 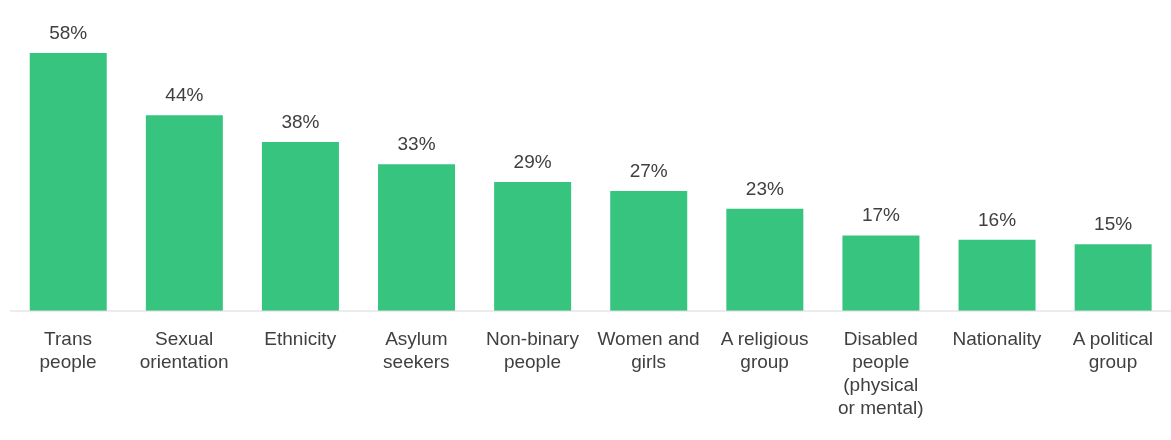 What do you see at coordinates (300, 121) in the screenshot?
I see `data-label: 38%` at bounding box center [300, 121].